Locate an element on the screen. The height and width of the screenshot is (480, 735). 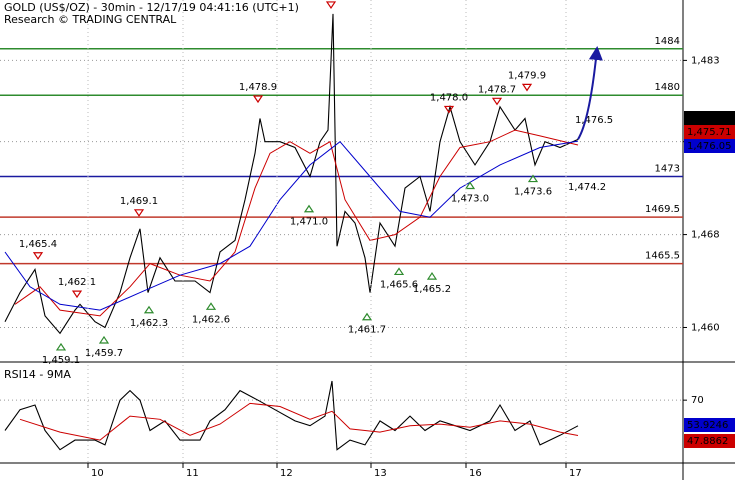
last-value-label: 1,476.2 is located at coordinates (706, 118).